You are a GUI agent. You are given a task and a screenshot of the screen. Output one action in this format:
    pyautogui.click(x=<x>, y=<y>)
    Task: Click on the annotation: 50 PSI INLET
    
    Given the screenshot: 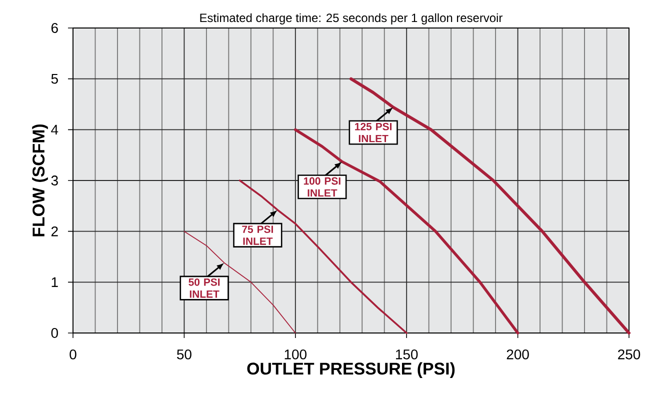 What is the action you would take?
    pyautogui.click(x=204, y=288)
    